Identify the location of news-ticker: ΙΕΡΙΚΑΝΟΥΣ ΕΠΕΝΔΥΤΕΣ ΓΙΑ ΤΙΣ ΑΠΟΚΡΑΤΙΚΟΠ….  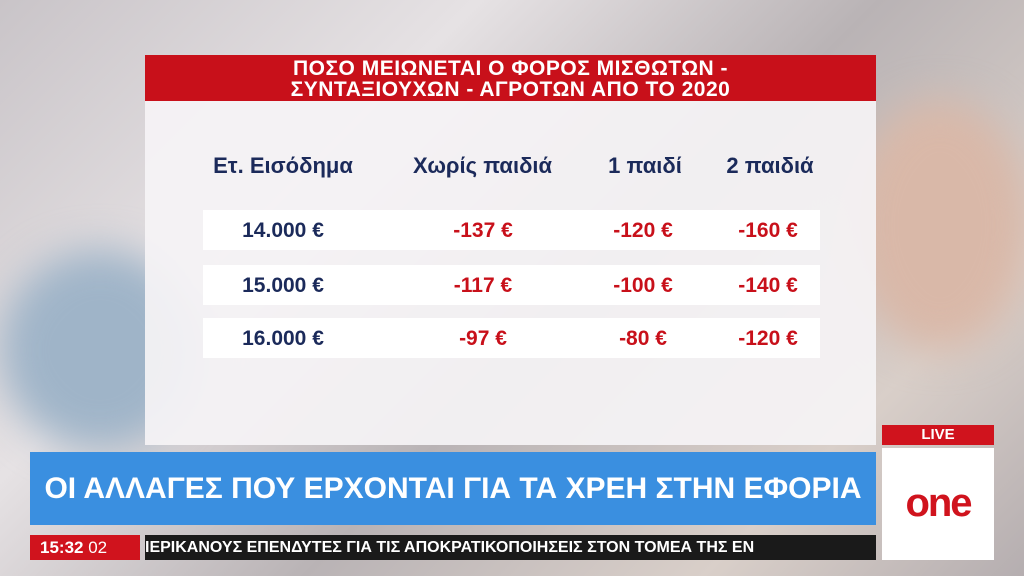
(510, 547).